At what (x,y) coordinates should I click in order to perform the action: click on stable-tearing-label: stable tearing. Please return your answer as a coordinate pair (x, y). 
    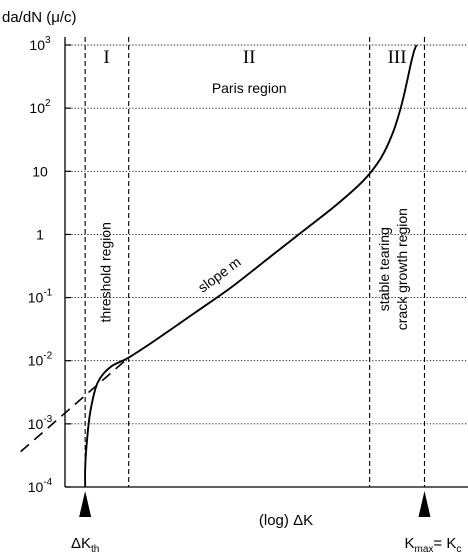
    Looking at the image, I should click on (384, 269).